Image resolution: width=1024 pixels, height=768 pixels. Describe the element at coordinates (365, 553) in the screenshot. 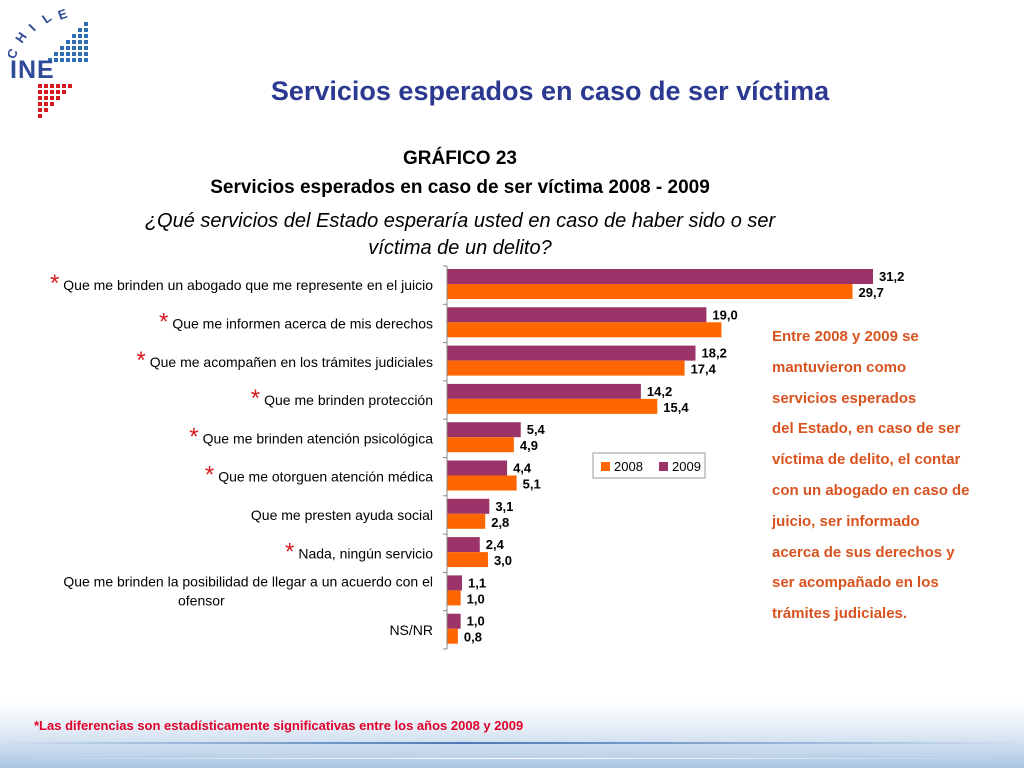

I see `category-label: Nada, ningún servicio` at that location.